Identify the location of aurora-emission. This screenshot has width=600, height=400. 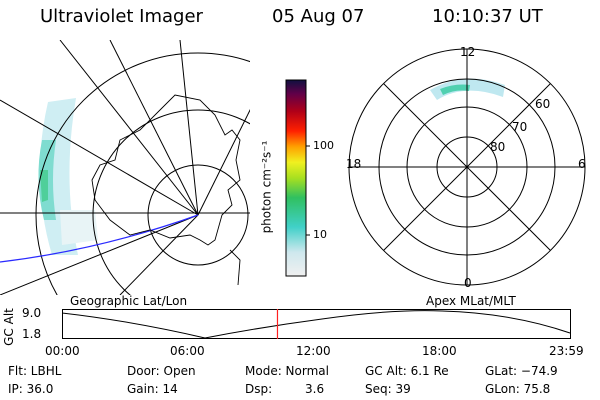
(68, 176).